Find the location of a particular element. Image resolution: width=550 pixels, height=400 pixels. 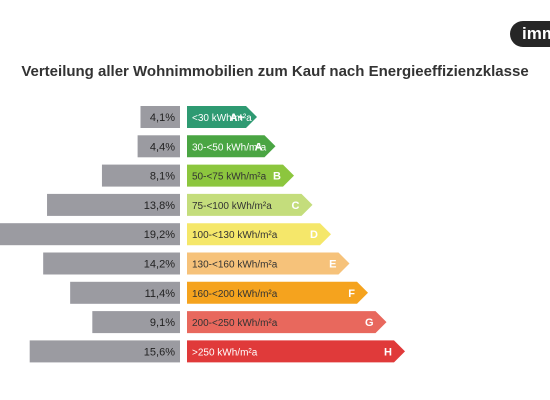

category-label: 130-<160 kWh/m²a is located at coordinates (235, 265).